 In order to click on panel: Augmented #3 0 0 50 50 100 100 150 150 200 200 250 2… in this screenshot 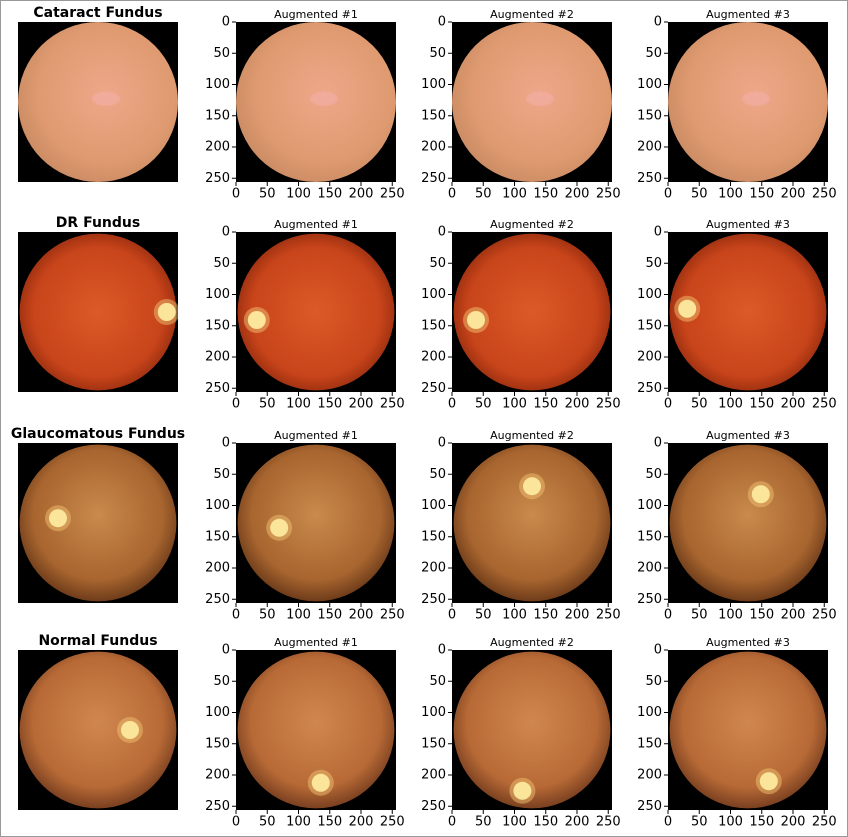, I will do `click(736, 315)`.